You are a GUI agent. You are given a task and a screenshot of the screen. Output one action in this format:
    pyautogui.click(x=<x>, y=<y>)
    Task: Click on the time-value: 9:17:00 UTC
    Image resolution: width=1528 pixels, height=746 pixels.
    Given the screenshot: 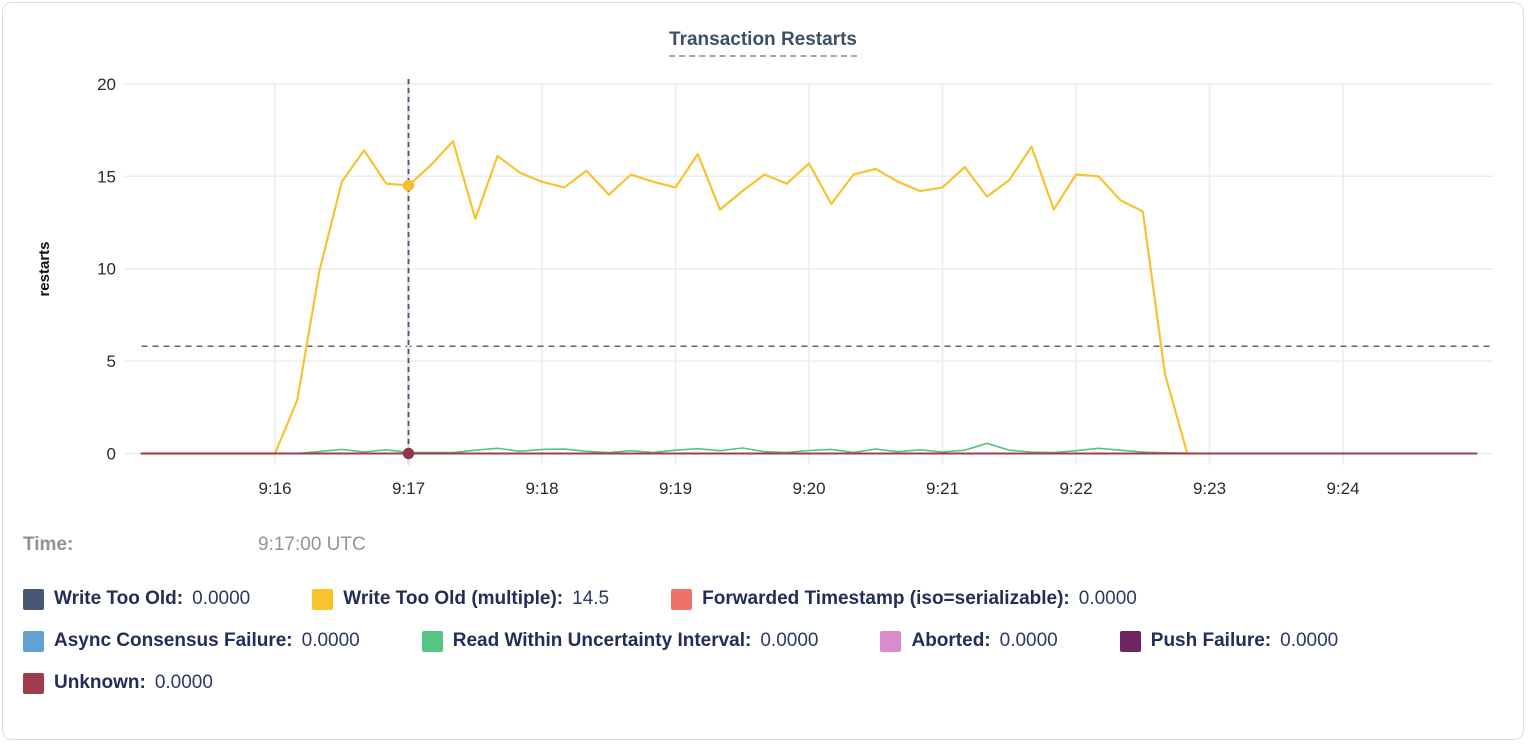 What is the action you would take?
    pyautogui.click(x=312, y=544)
    